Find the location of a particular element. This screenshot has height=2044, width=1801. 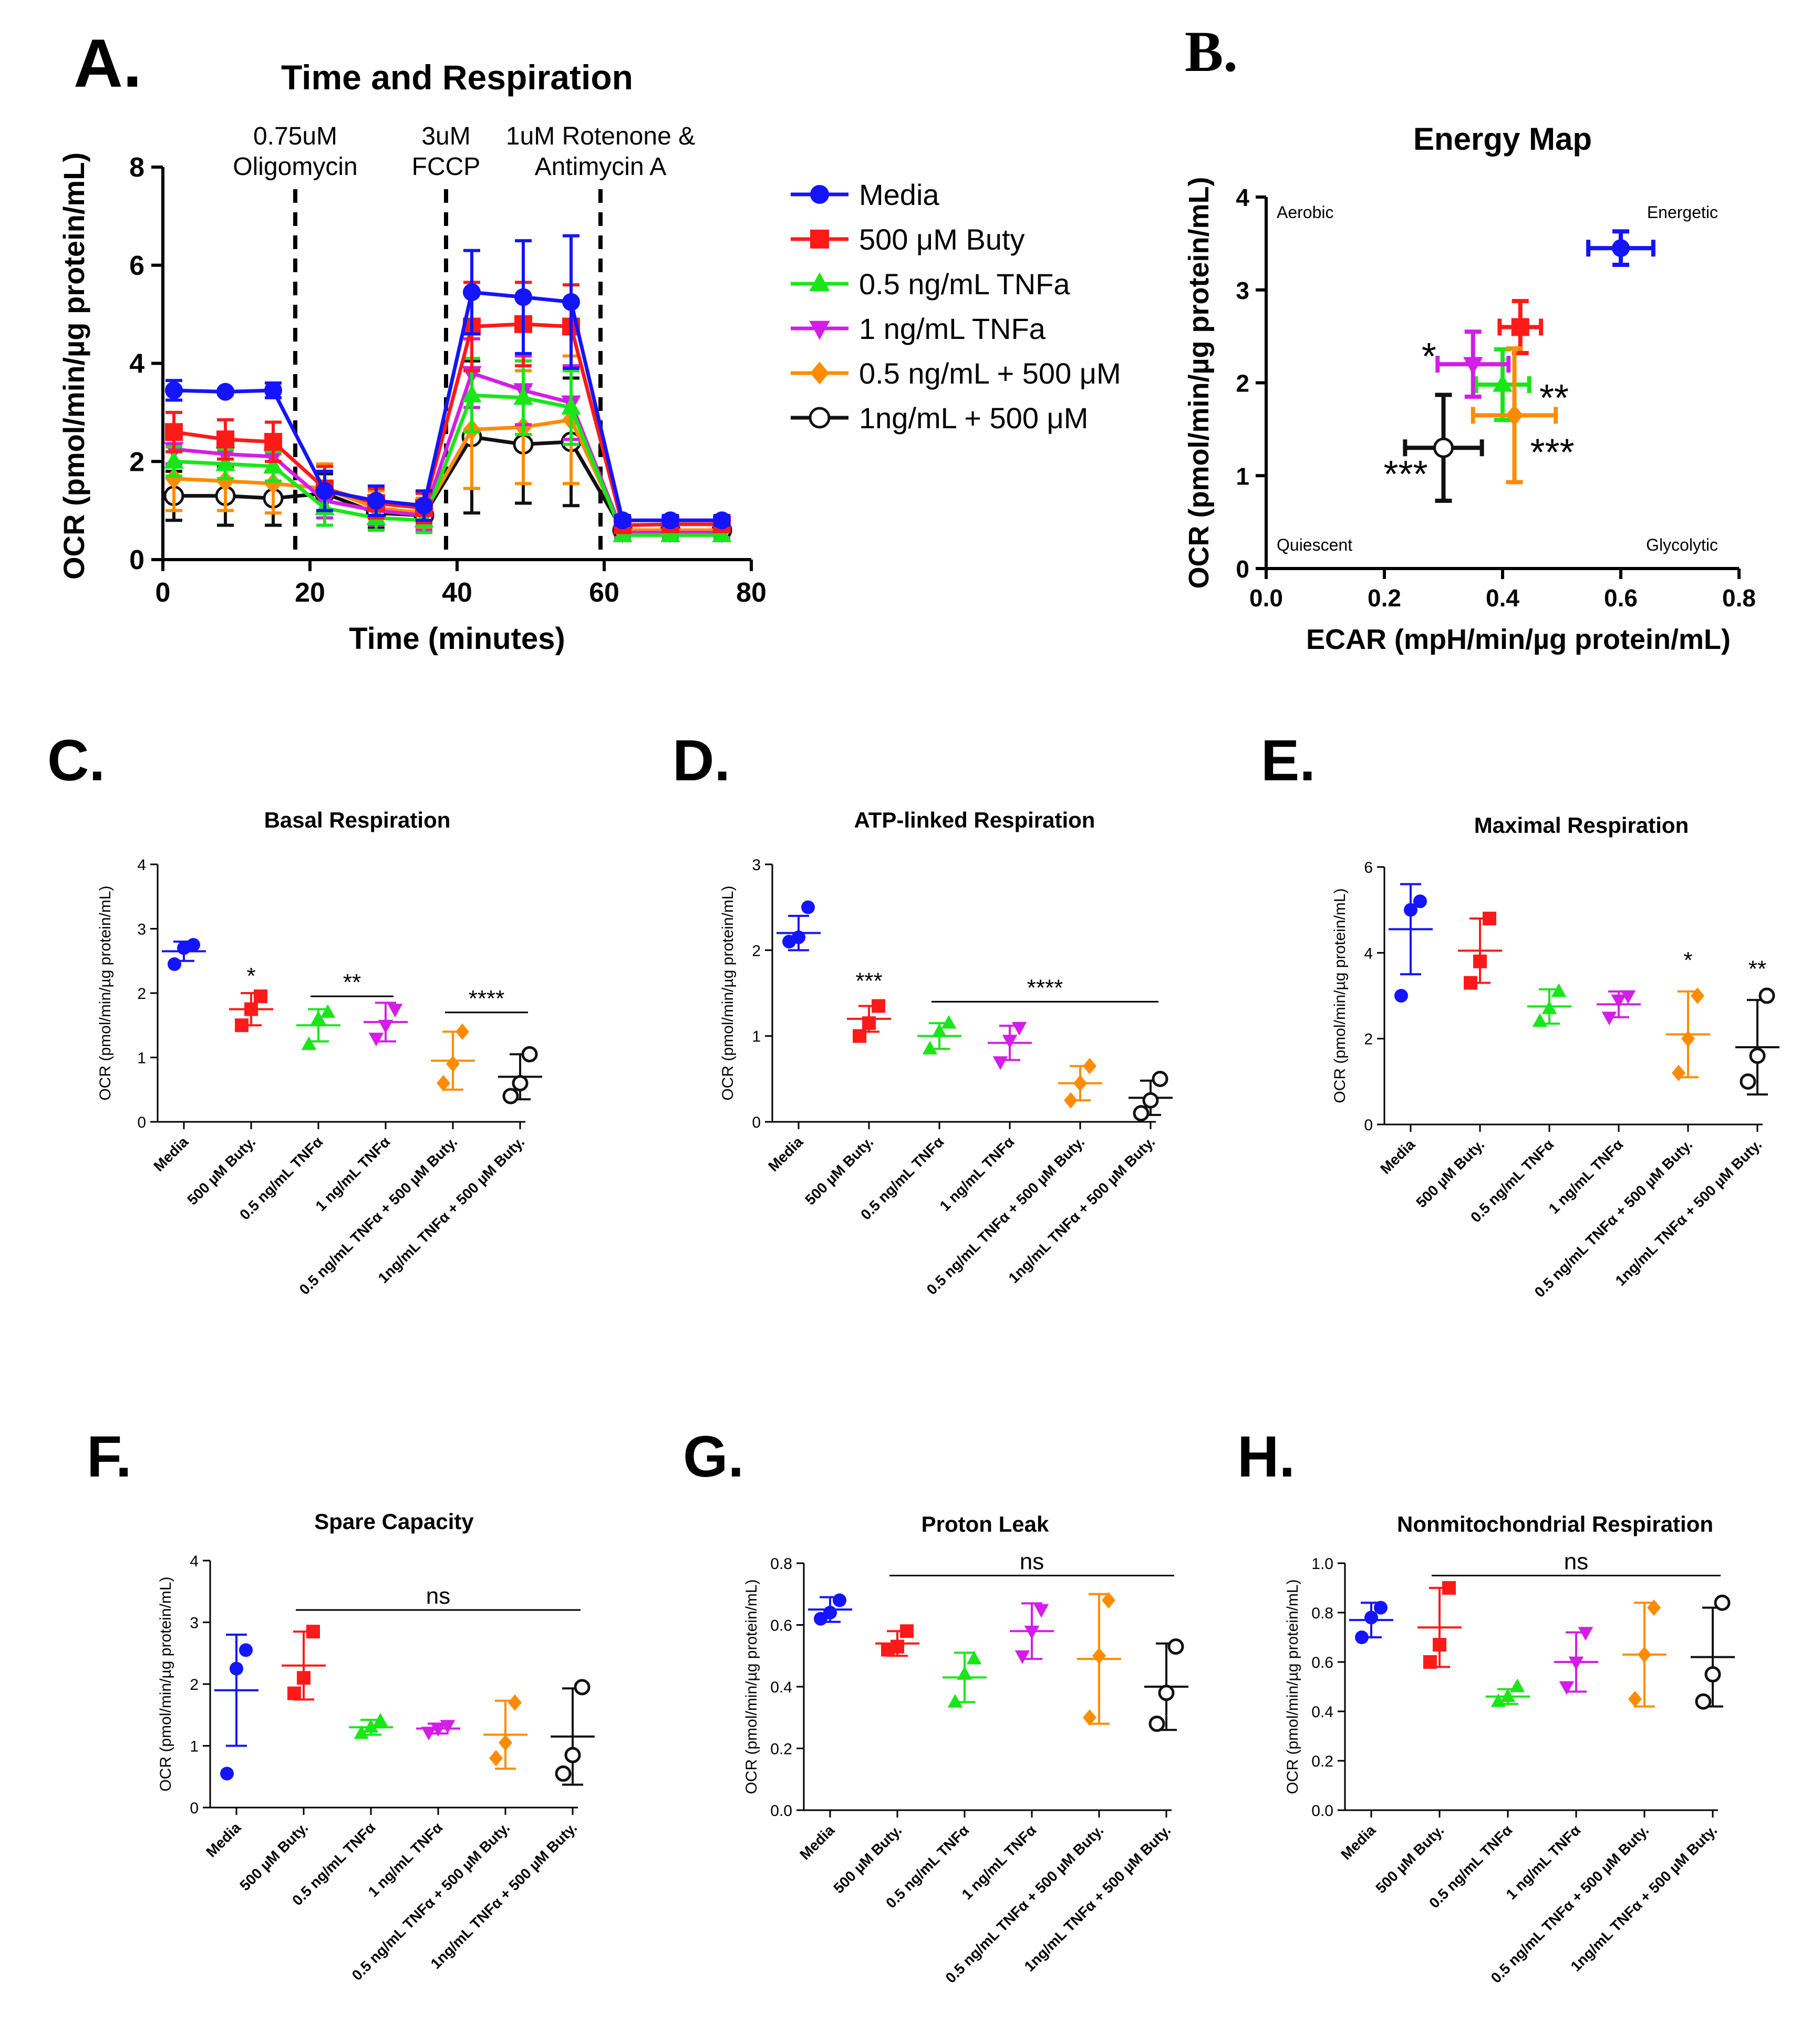

injection-label: Antimycin A is located at coordinates (601, 167).